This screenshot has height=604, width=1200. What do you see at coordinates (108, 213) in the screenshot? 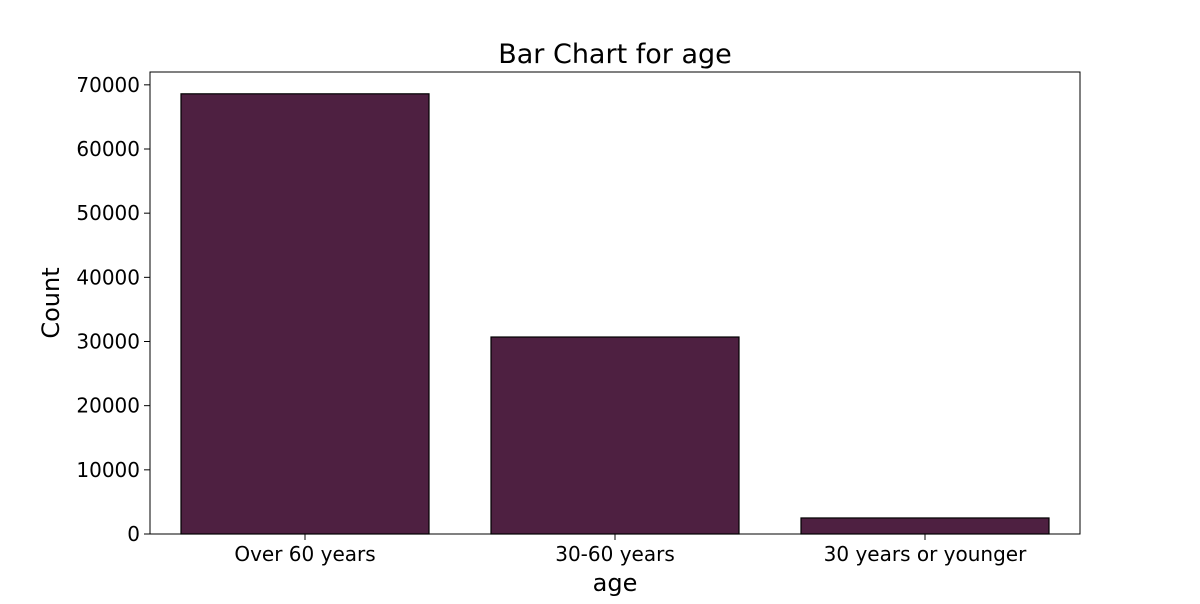
I see `y-tick-label-5: 50000` at bounding box center [108, 213].